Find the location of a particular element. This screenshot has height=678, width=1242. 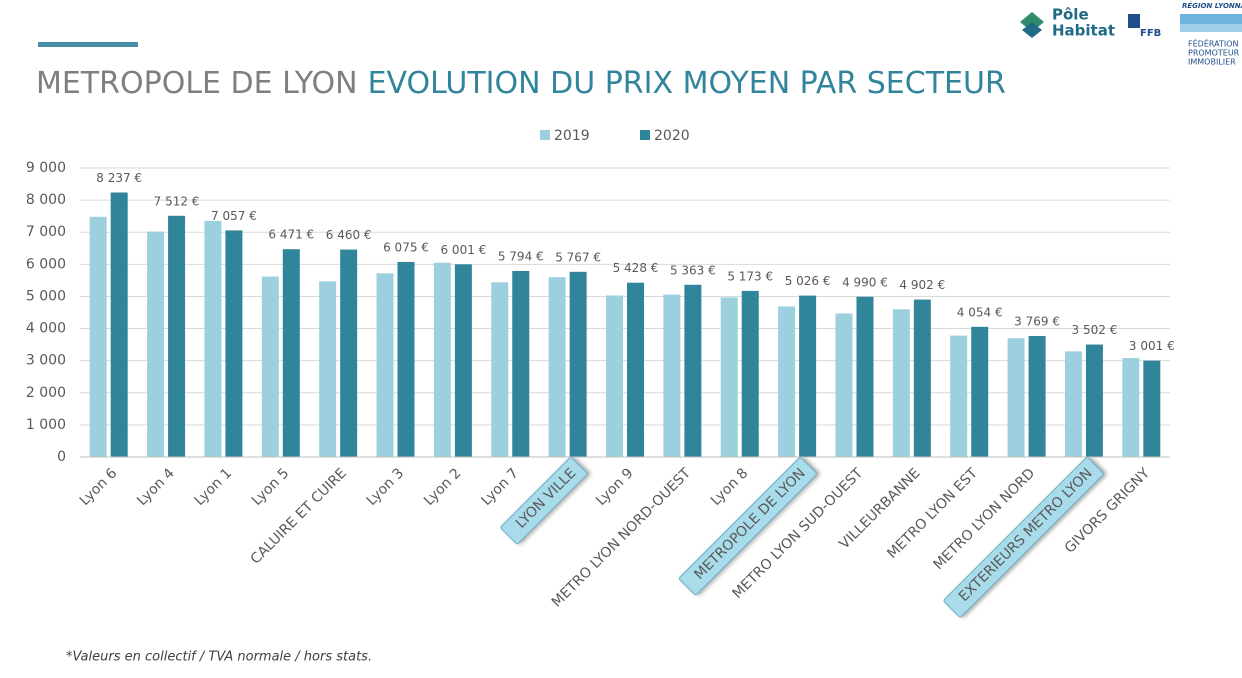

x-tick: Lyon 8 is located at coordinates (730, 487).